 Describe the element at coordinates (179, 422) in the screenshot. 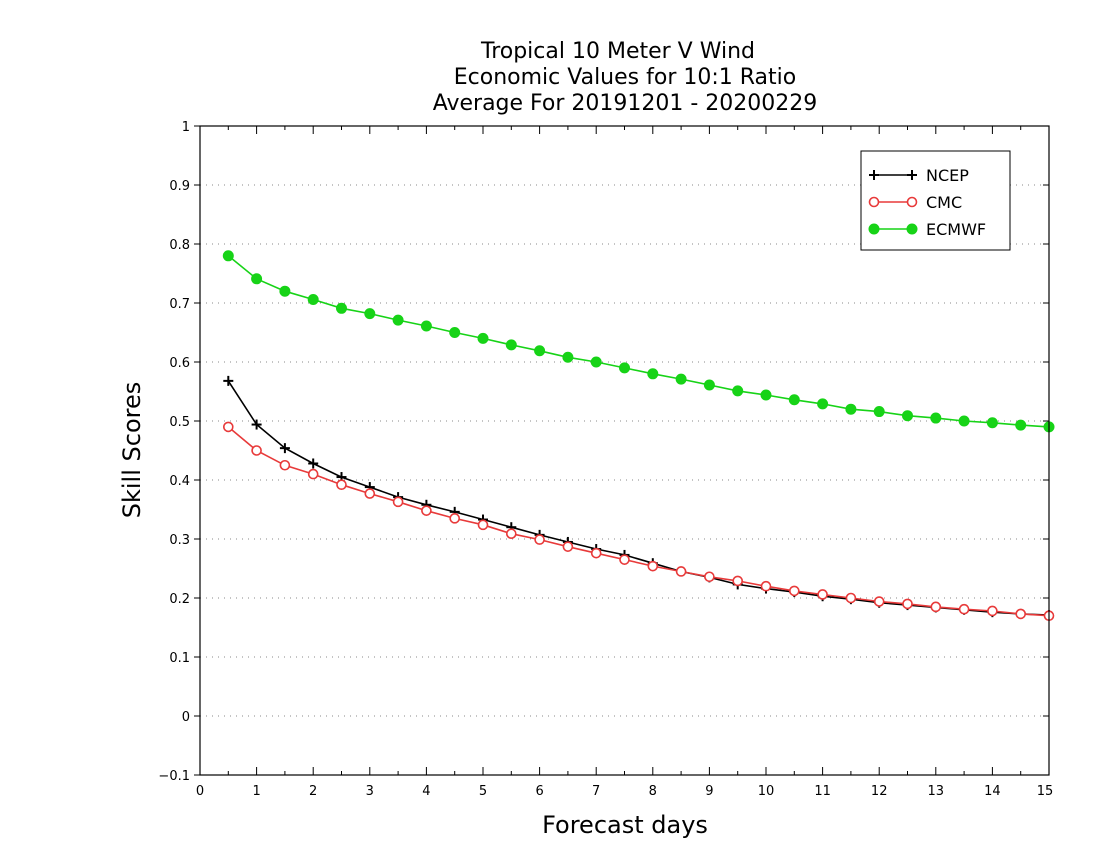

I see `y-tick-label: 0.5` at that location.